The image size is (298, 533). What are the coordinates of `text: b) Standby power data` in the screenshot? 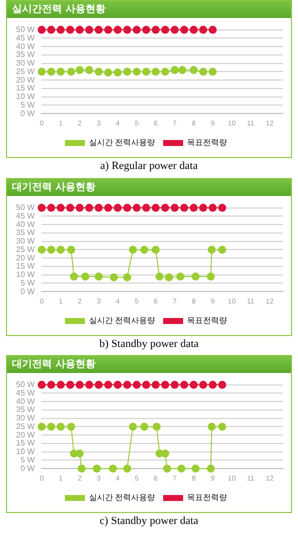 It's located at (149, 344).